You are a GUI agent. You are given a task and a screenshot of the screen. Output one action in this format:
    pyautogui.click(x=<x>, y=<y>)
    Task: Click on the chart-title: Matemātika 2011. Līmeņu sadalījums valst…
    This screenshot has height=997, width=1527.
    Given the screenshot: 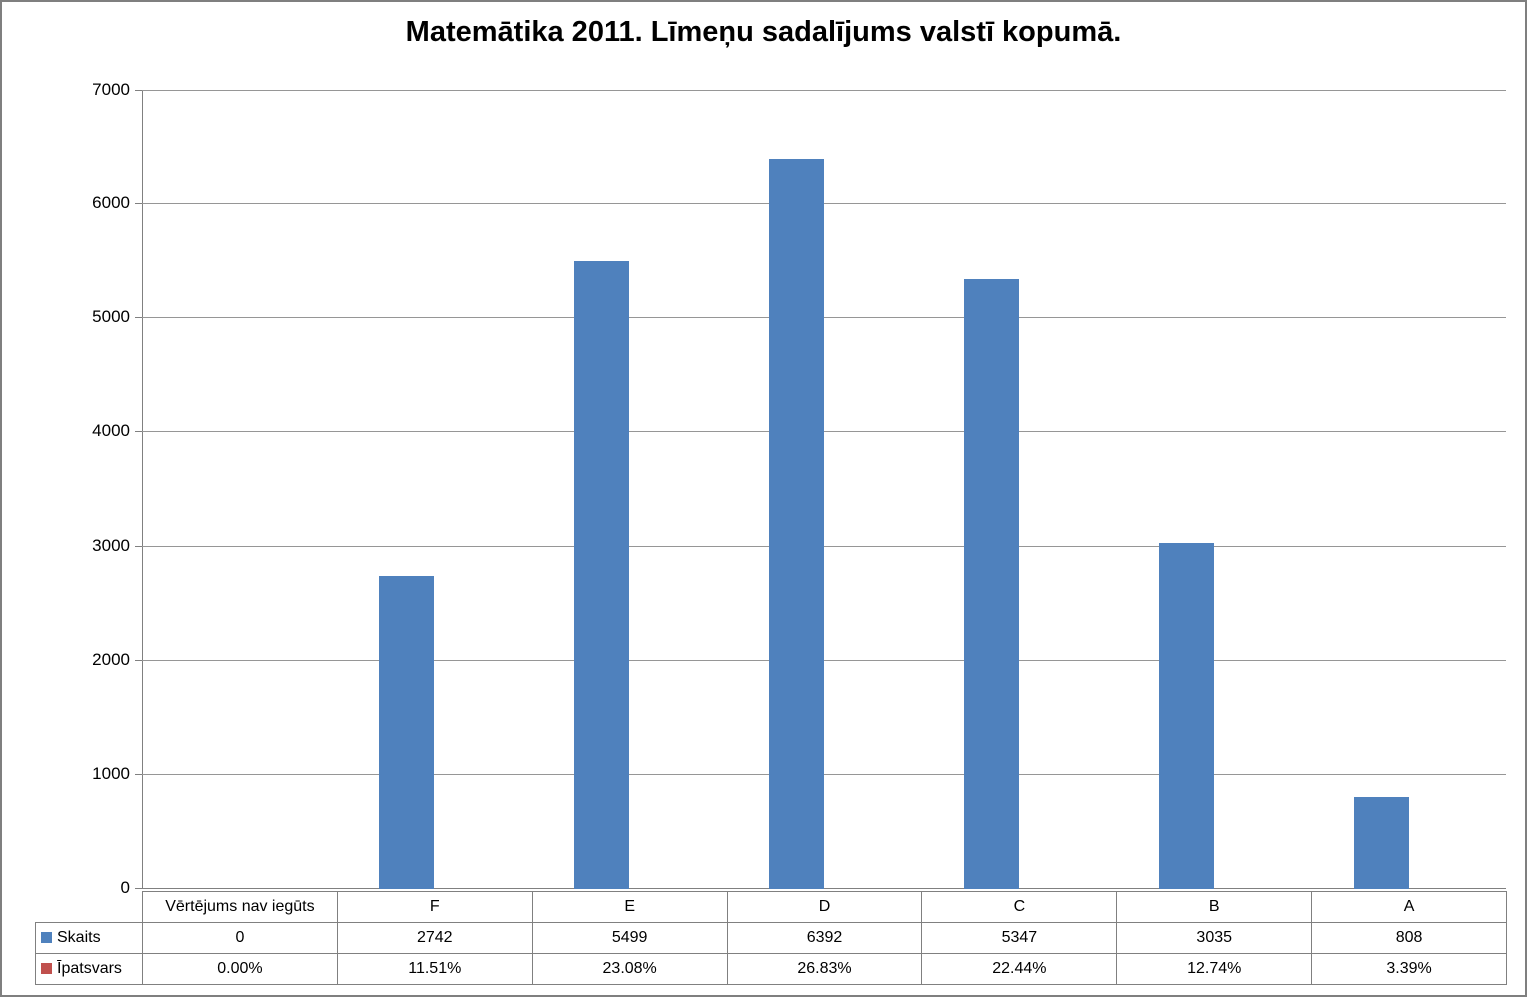 What is the action you would take?
    pyautogui.click(x=763, y=32)
    